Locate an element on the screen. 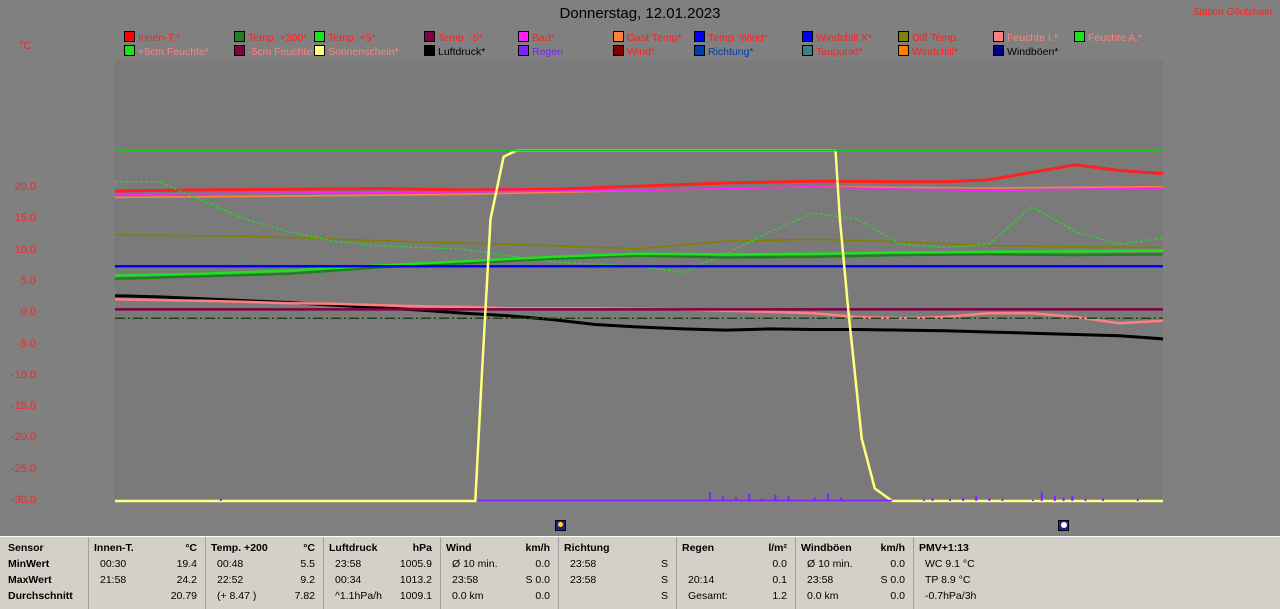 The image size is (1280, 609). col-unit: km/h is located at coordinates (537, 548).